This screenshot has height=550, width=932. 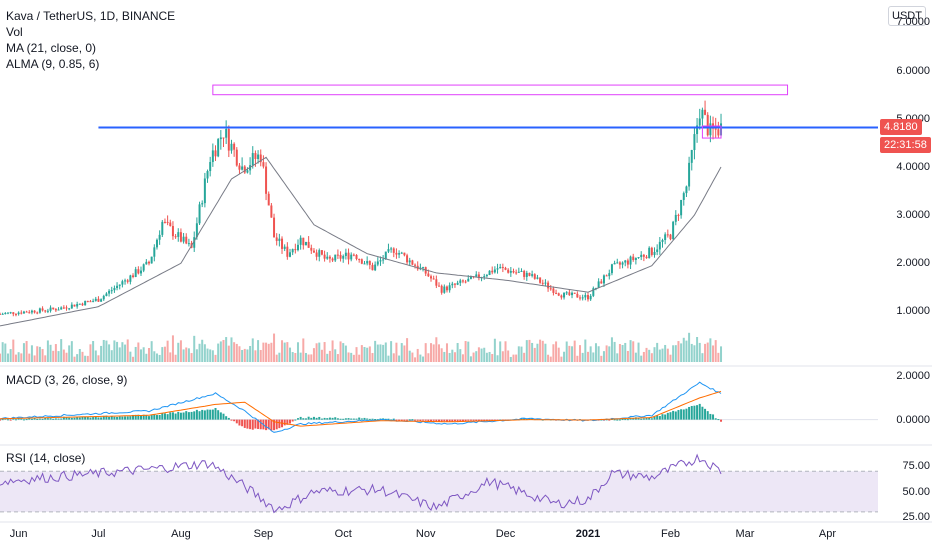 What do you see at coordinates (439, 491) in the screenshot?
I see `rsi-band-fill` at bounding box center [439, 491].